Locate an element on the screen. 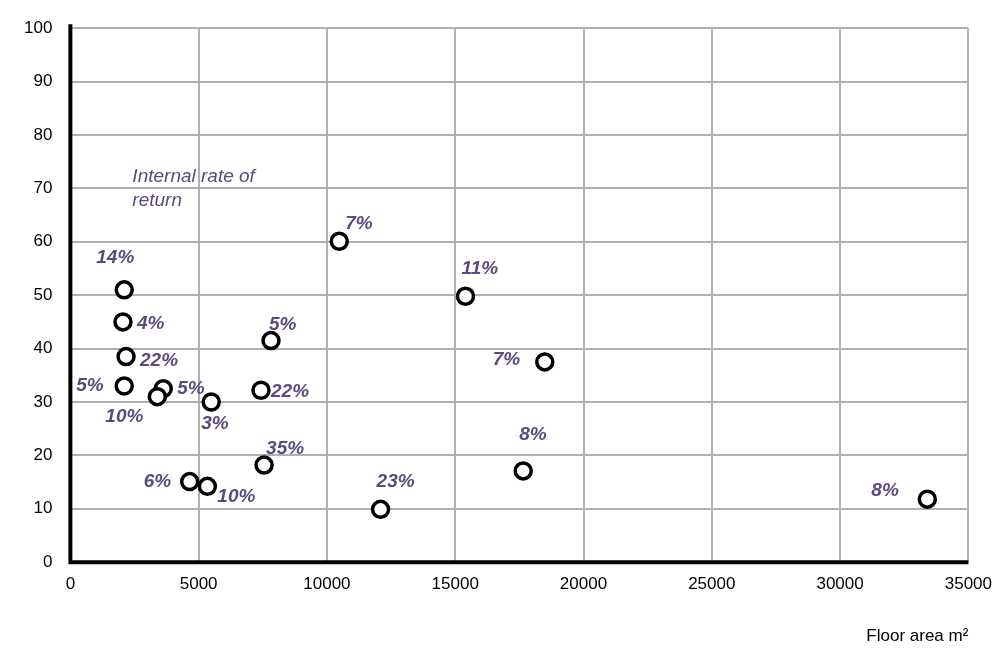  x-tick-label: 5000 is located at coordinates (198, 584).